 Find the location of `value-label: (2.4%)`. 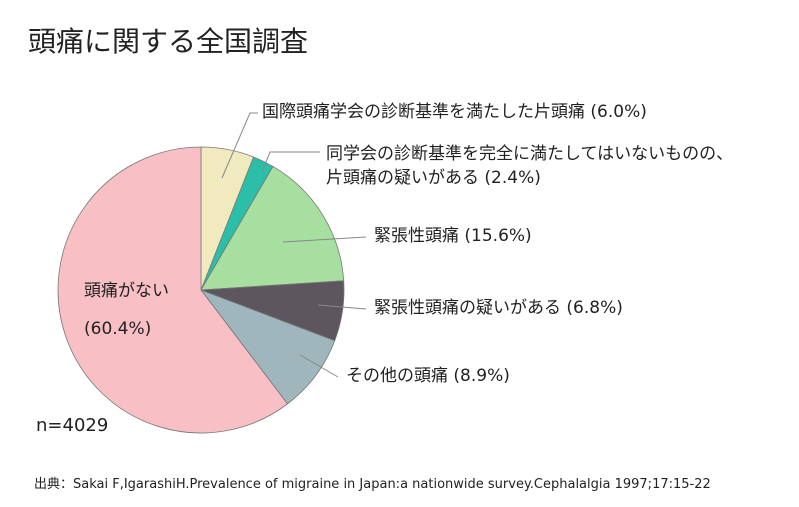

value-label: (2.4%) is located at coordinates (512, 178).